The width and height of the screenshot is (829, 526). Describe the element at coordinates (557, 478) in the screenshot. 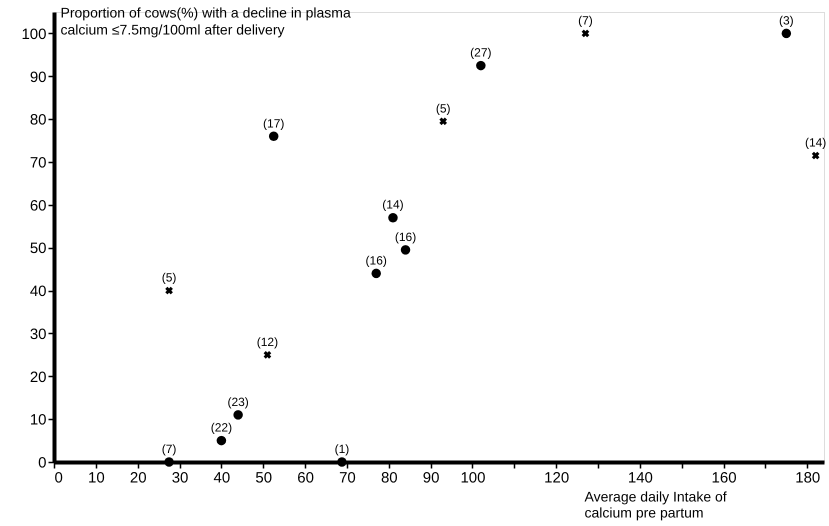

I see `x-tick-label: 120` at that location.